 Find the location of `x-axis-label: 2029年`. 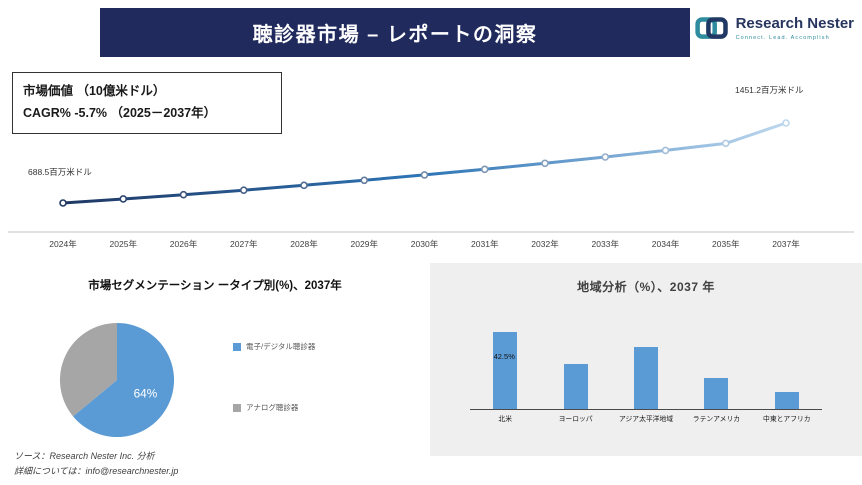

x-axis-label: 2029年 is located at coordinates (364, 244).